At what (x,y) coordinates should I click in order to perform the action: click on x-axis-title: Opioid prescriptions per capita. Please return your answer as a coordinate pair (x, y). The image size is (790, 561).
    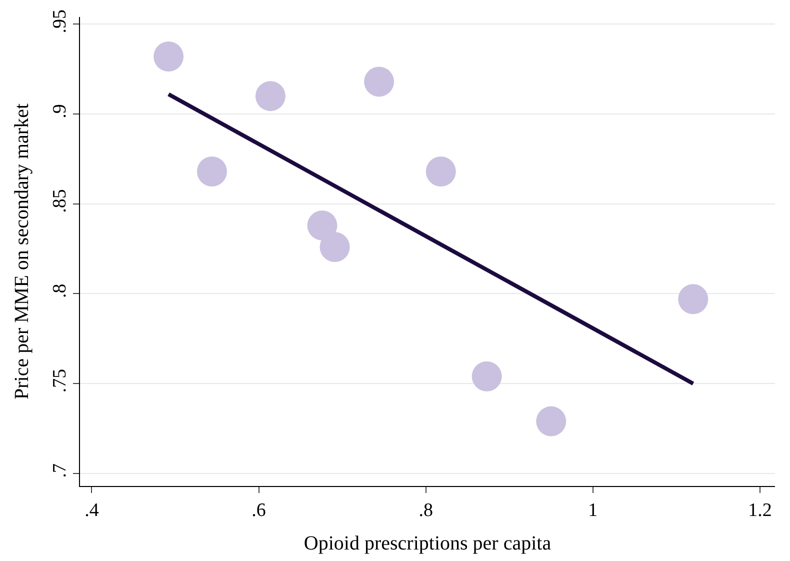
    Looking at the image, I should click on (428, 543).